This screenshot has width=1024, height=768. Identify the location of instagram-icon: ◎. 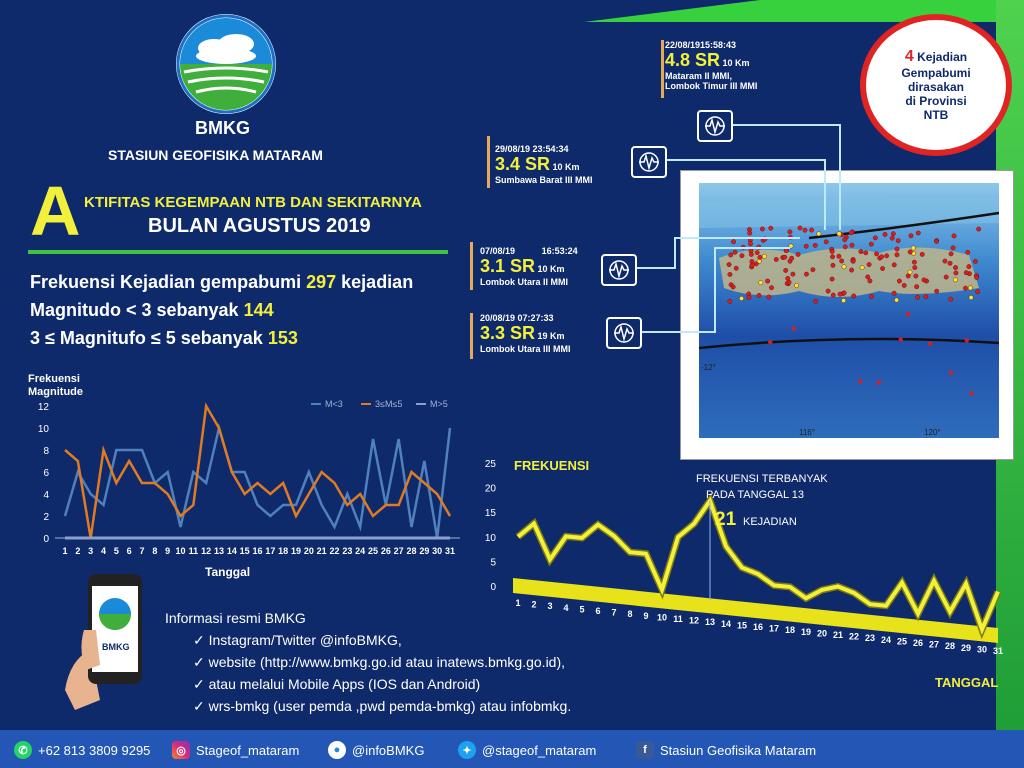
(181, 750).